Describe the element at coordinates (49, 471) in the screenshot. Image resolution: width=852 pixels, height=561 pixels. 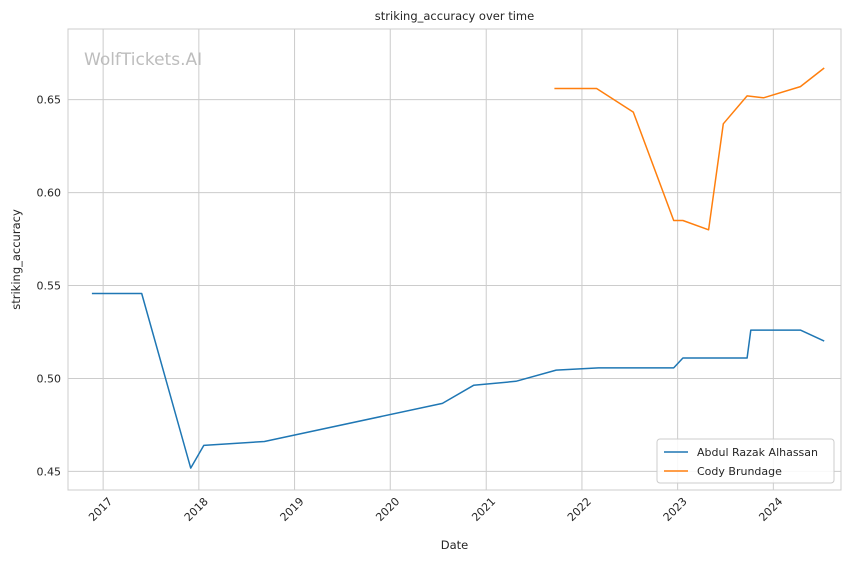
I see `y-tick-label: 0.45` at that location.